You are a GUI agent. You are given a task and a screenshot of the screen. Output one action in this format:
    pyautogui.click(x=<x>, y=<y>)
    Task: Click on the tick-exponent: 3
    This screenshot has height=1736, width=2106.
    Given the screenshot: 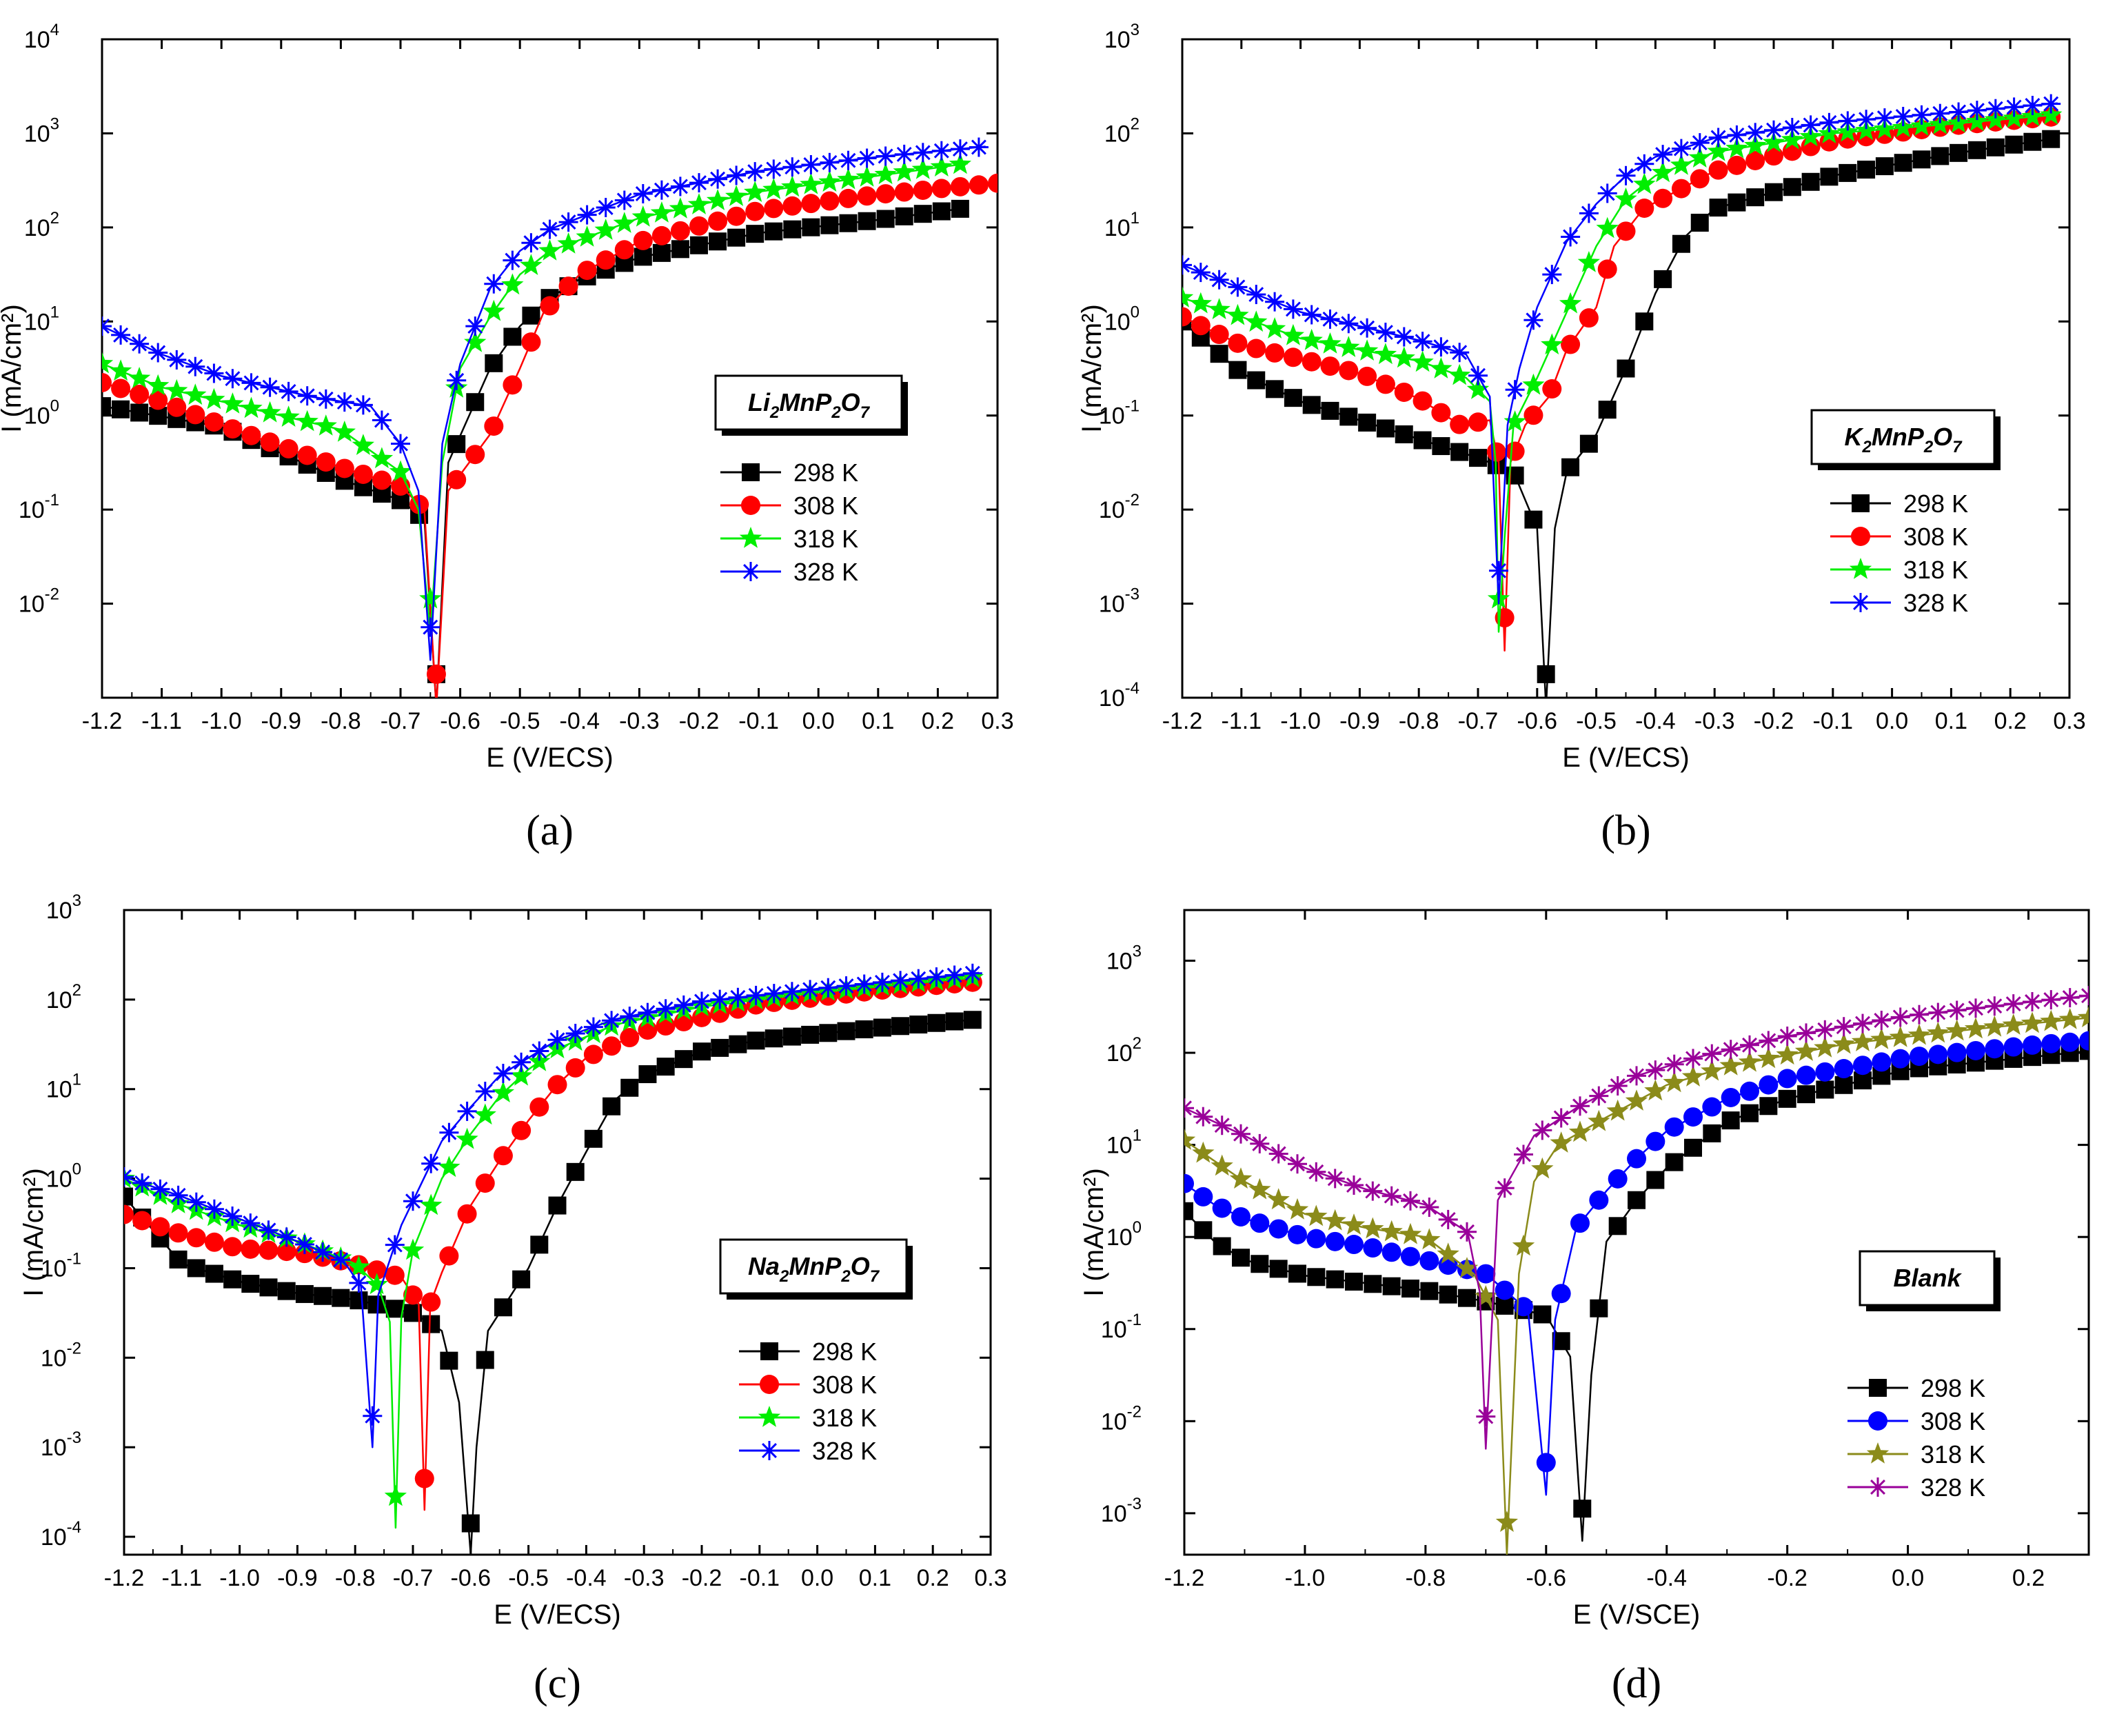 What is the action you would take?
    pyautogui.click(x=1135, y=30)
    